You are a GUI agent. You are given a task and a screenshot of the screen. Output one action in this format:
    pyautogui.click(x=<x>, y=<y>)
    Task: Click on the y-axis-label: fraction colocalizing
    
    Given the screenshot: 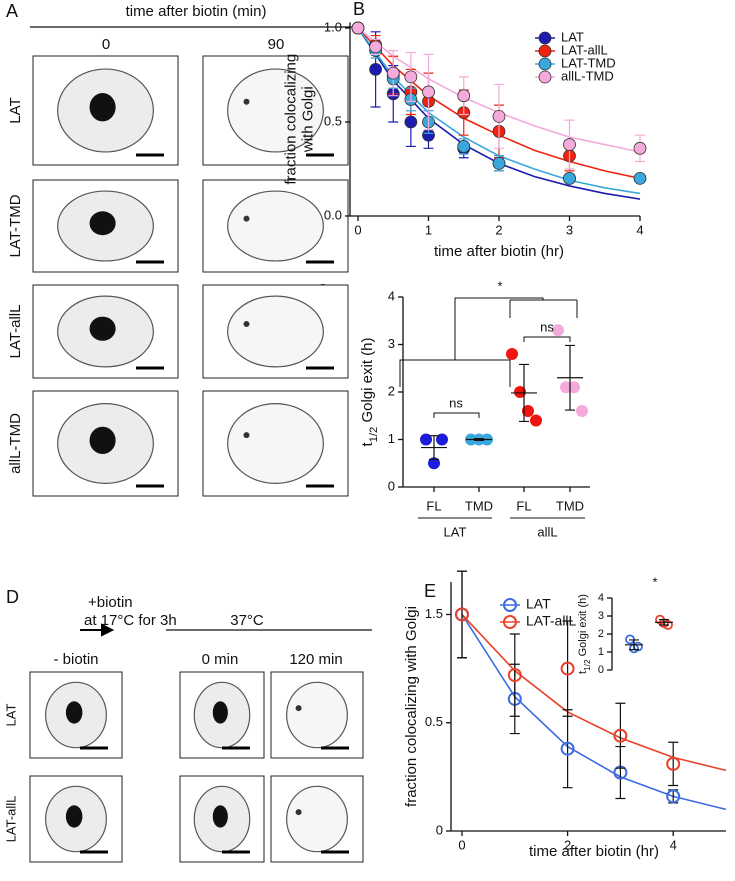 What is the action you would take?
    pyautogui.click(x=290, y=119)
    